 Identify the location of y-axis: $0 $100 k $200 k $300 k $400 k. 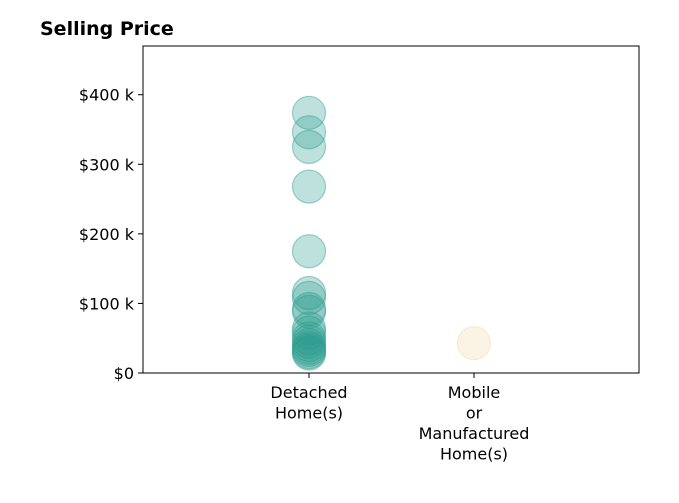
(111, 234).